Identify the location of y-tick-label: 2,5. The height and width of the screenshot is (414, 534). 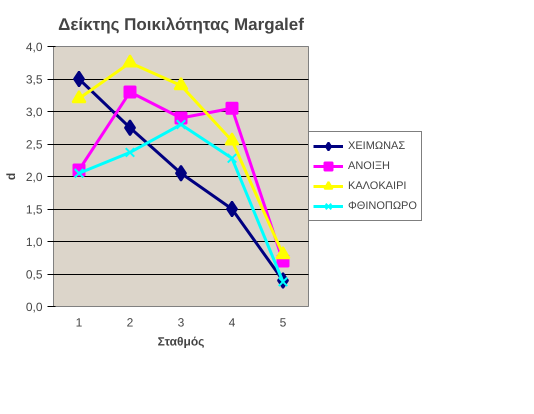
(34, 145).